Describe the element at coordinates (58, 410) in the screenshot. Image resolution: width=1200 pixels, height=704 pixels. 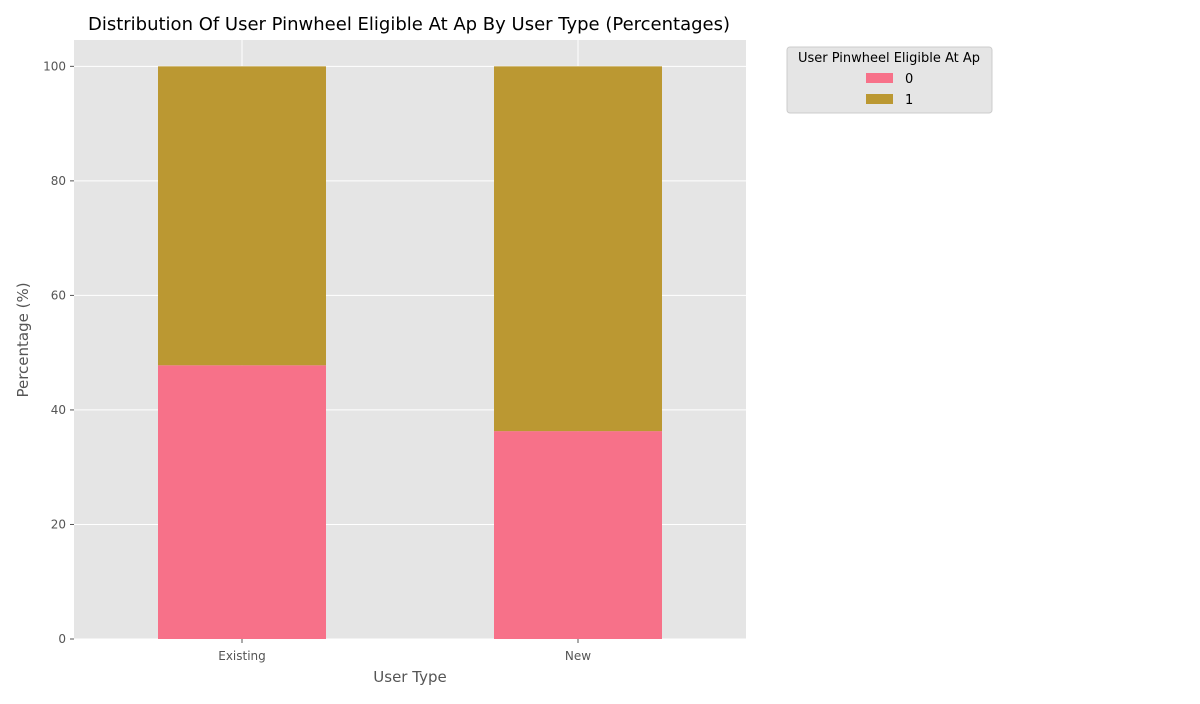
I see `y-tick-label: 40` at that location.